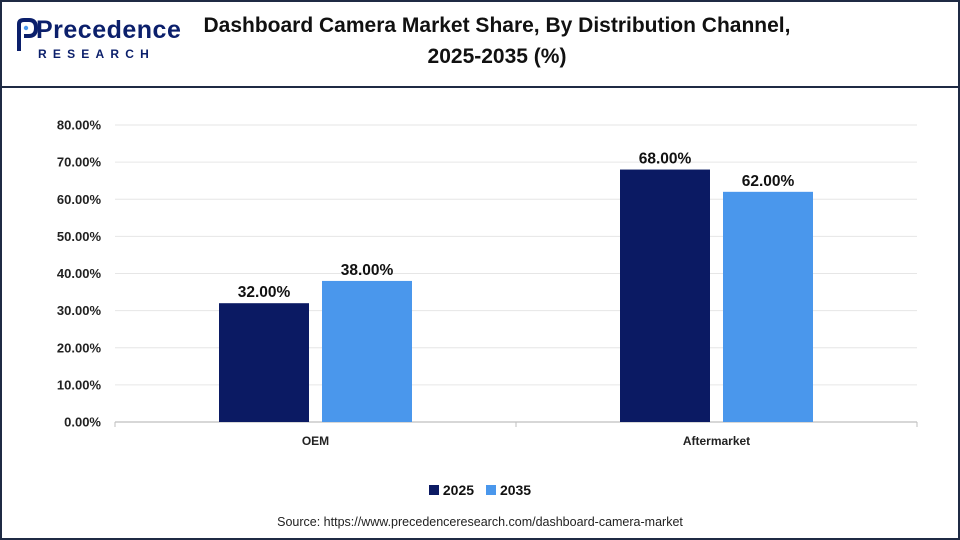 The height and width of the screenshot is (540, 960). What do you see at coordinates (79, 236) in the screenshot?
I see `y-tick-label: 50.00%` at bounding box center [79, 236].